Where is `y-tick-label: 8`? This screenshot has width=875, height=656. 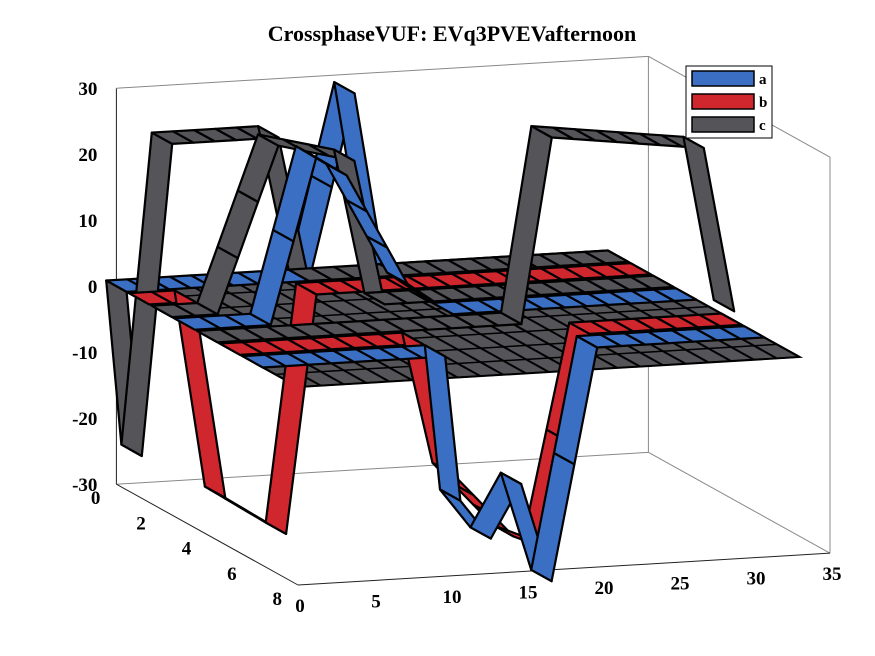
y-tick-label: 8 is located at coordinates (278, 599).